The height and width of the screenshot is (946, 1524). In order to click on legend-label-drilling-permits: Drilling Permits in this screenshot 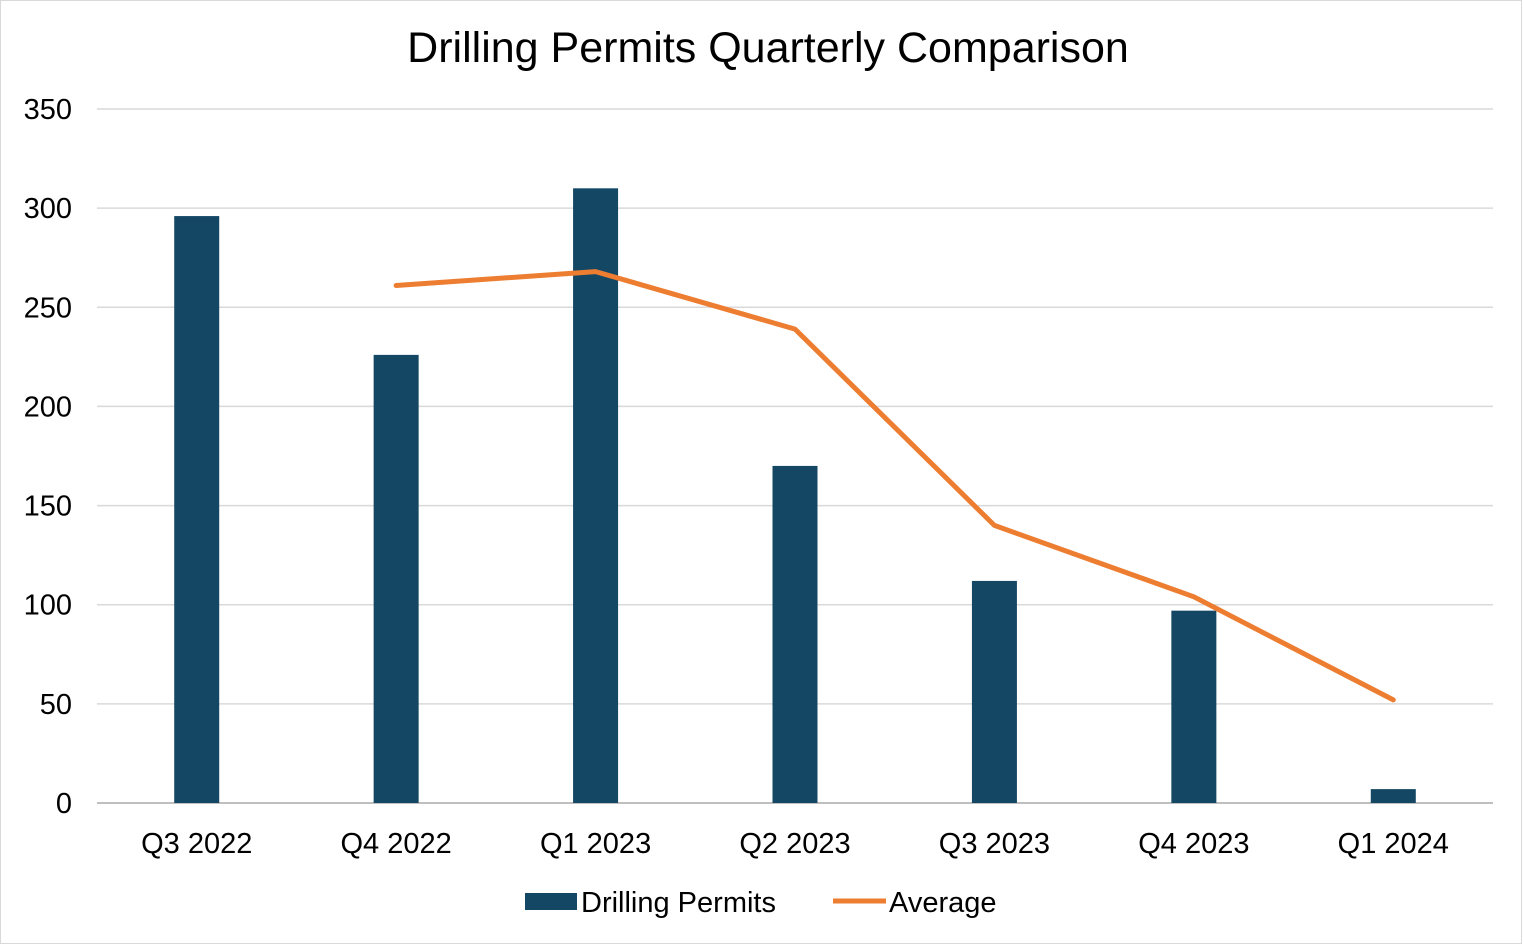, I will do `click(678, 903)`.